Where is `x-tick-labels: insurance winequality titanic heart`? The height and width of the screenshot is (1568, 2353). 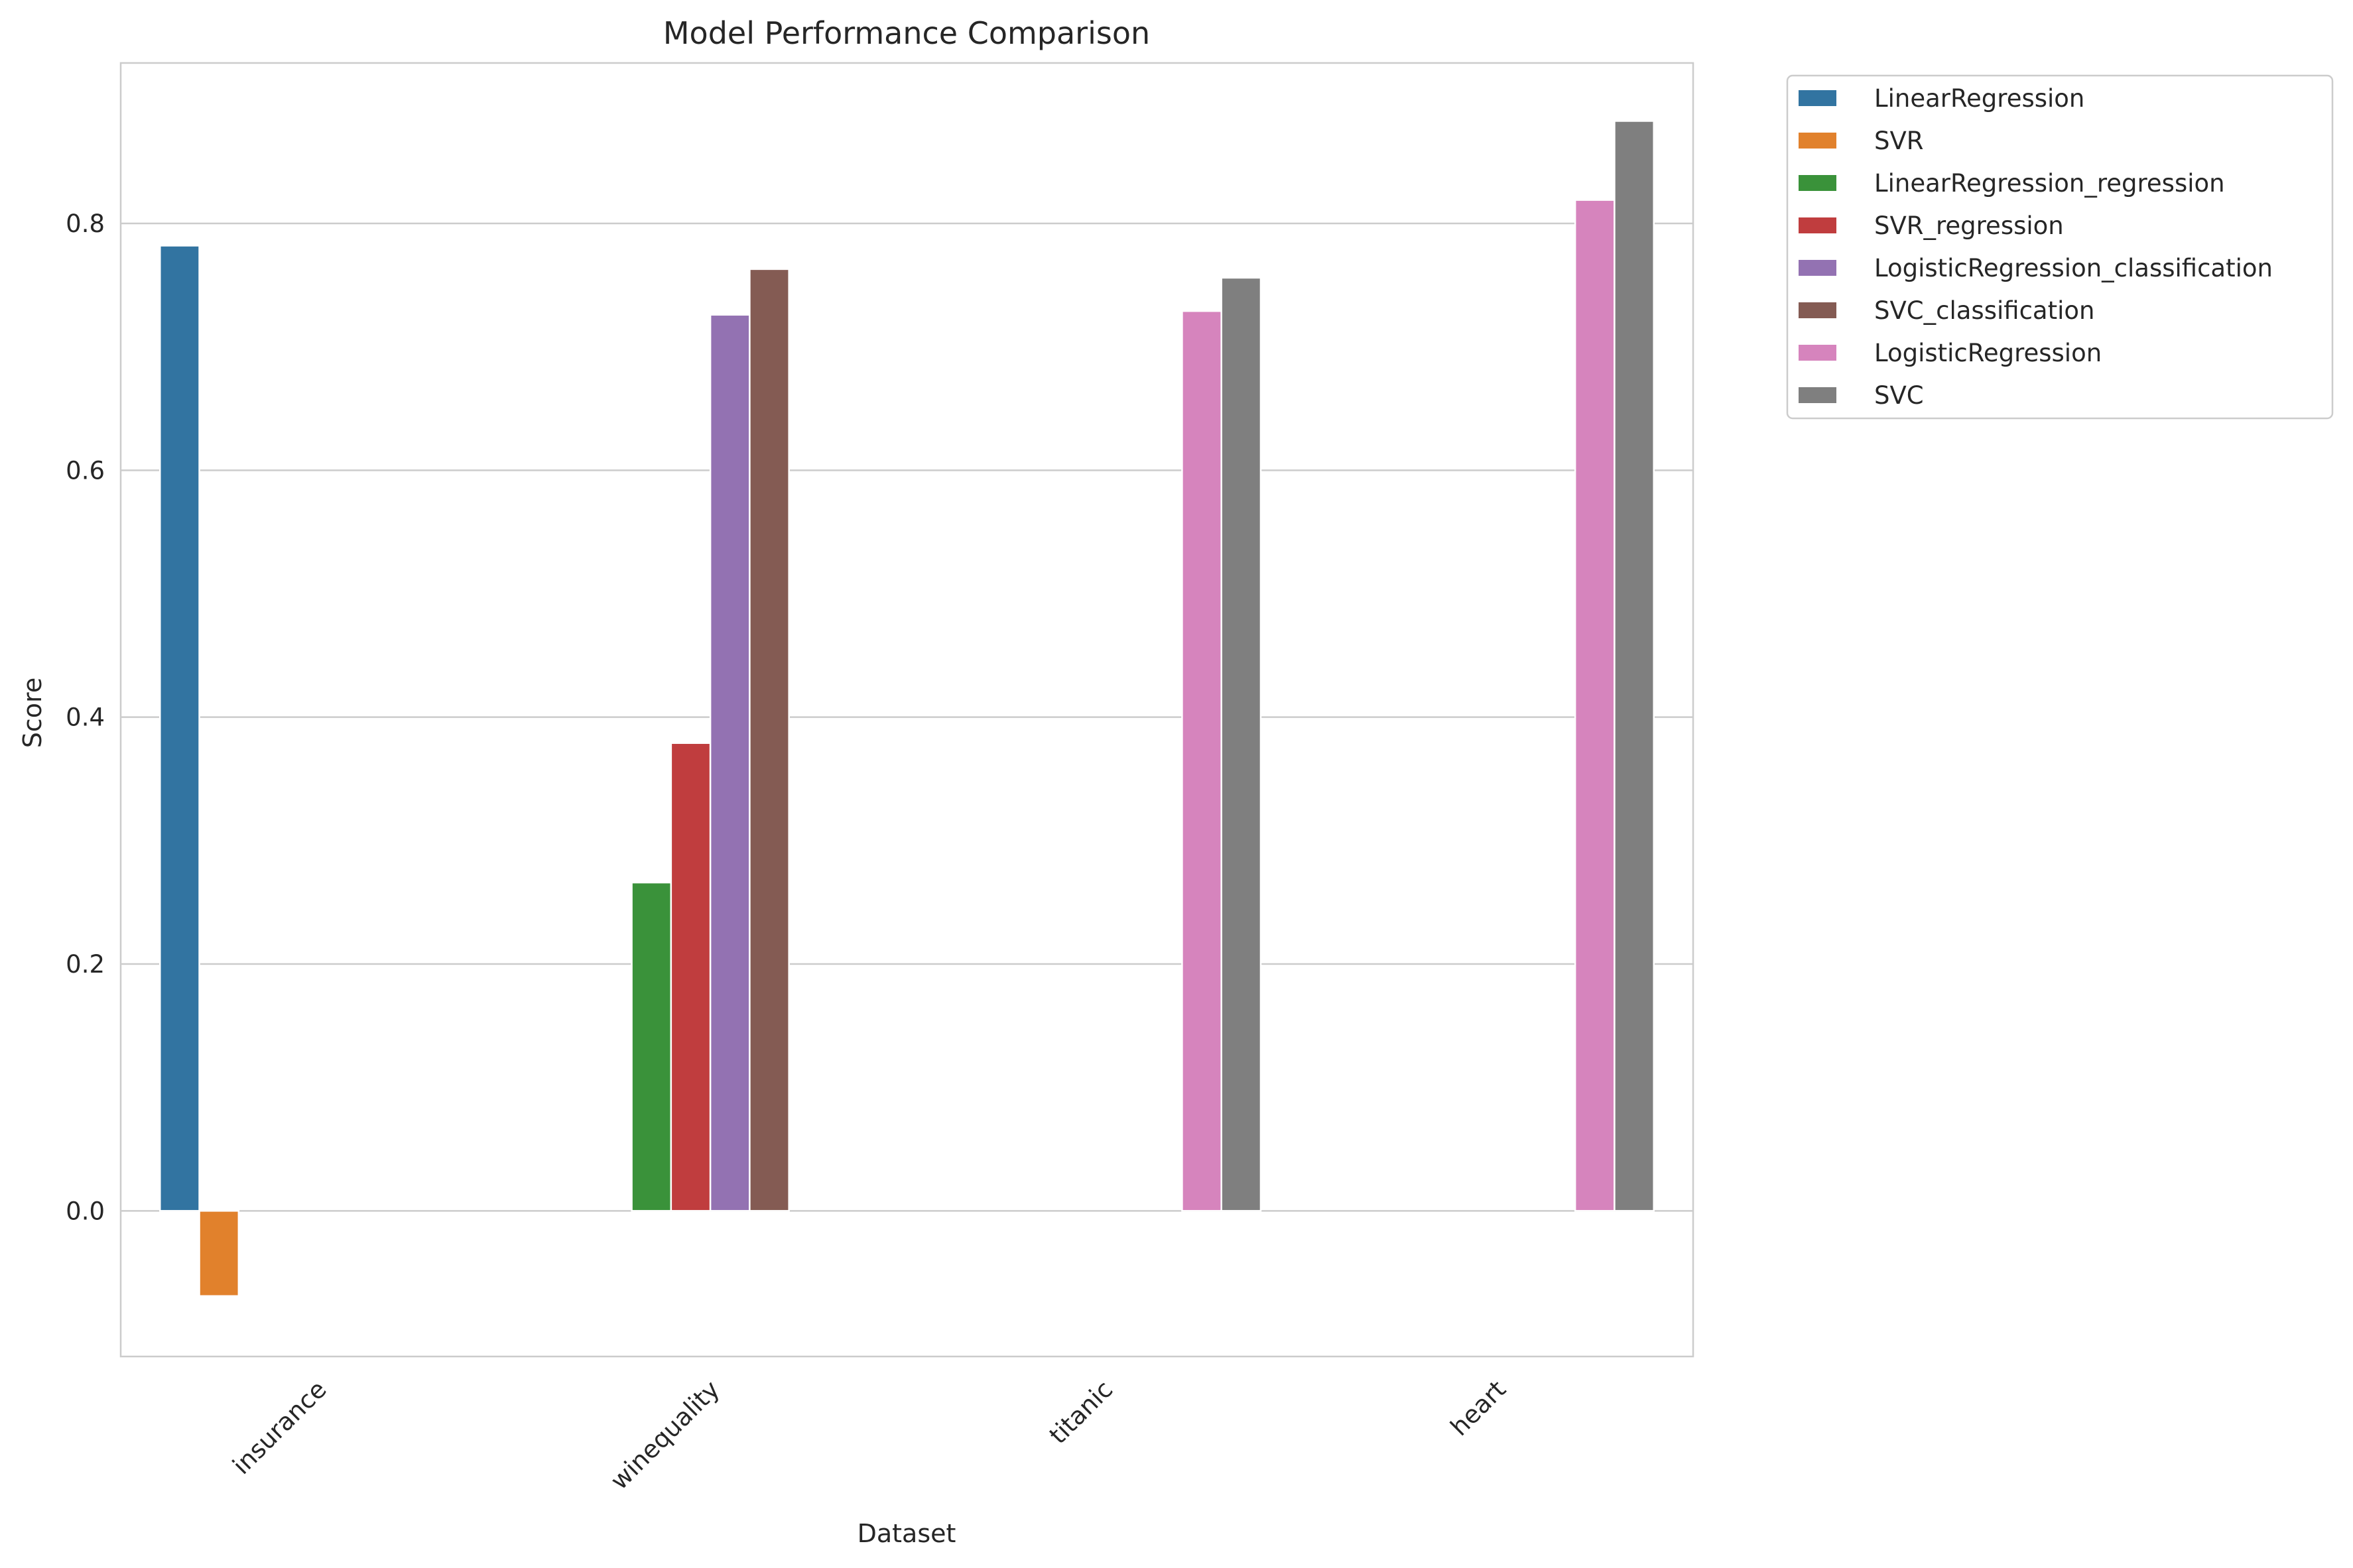
x-tick-labels: insurance winequality titanic heart is located at coordinates (869, 1435).